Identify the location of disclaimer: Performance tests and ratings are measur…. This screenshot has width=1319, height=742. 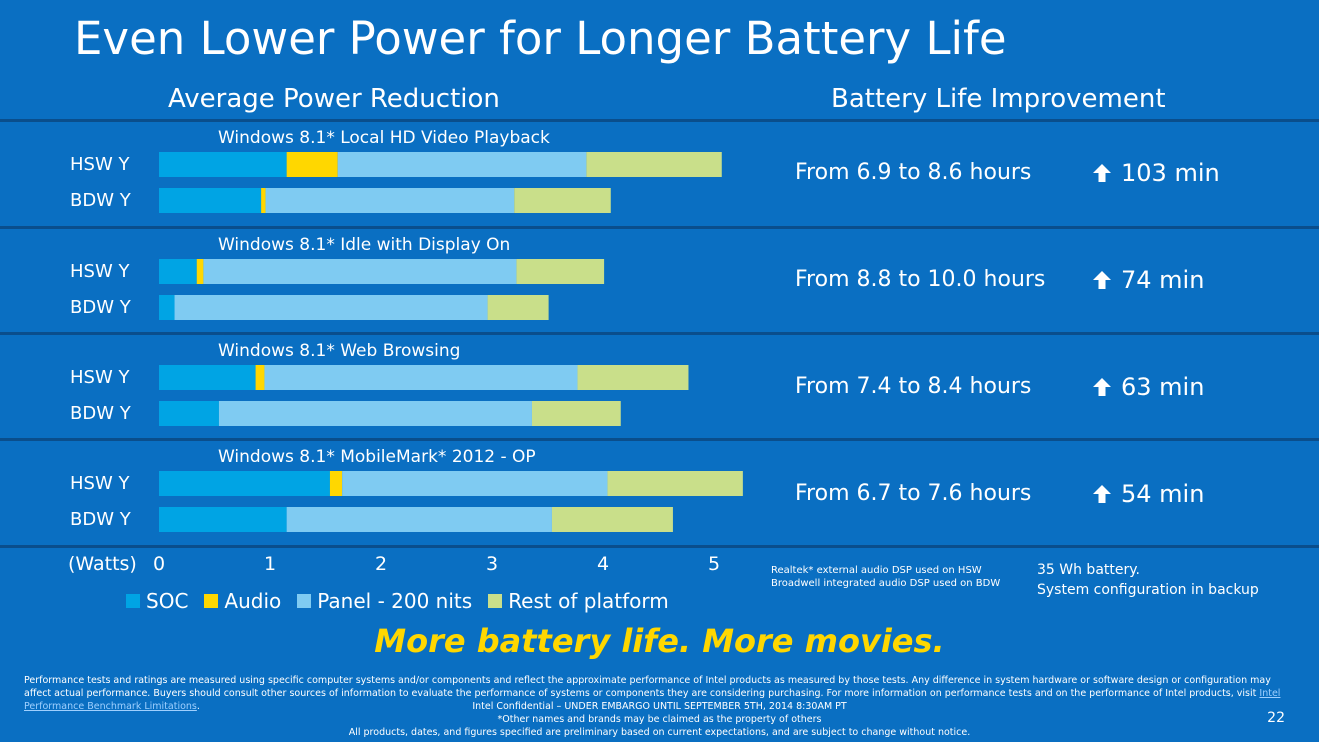
(660, 693).